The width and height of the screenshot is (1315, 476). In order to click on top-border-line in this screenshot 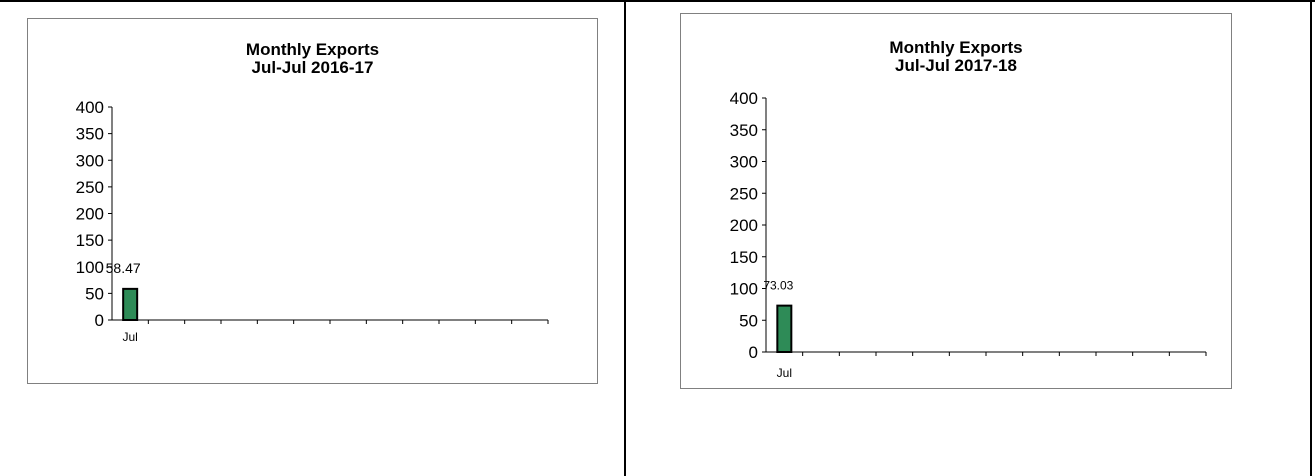, I will do `click(657, 1)`.